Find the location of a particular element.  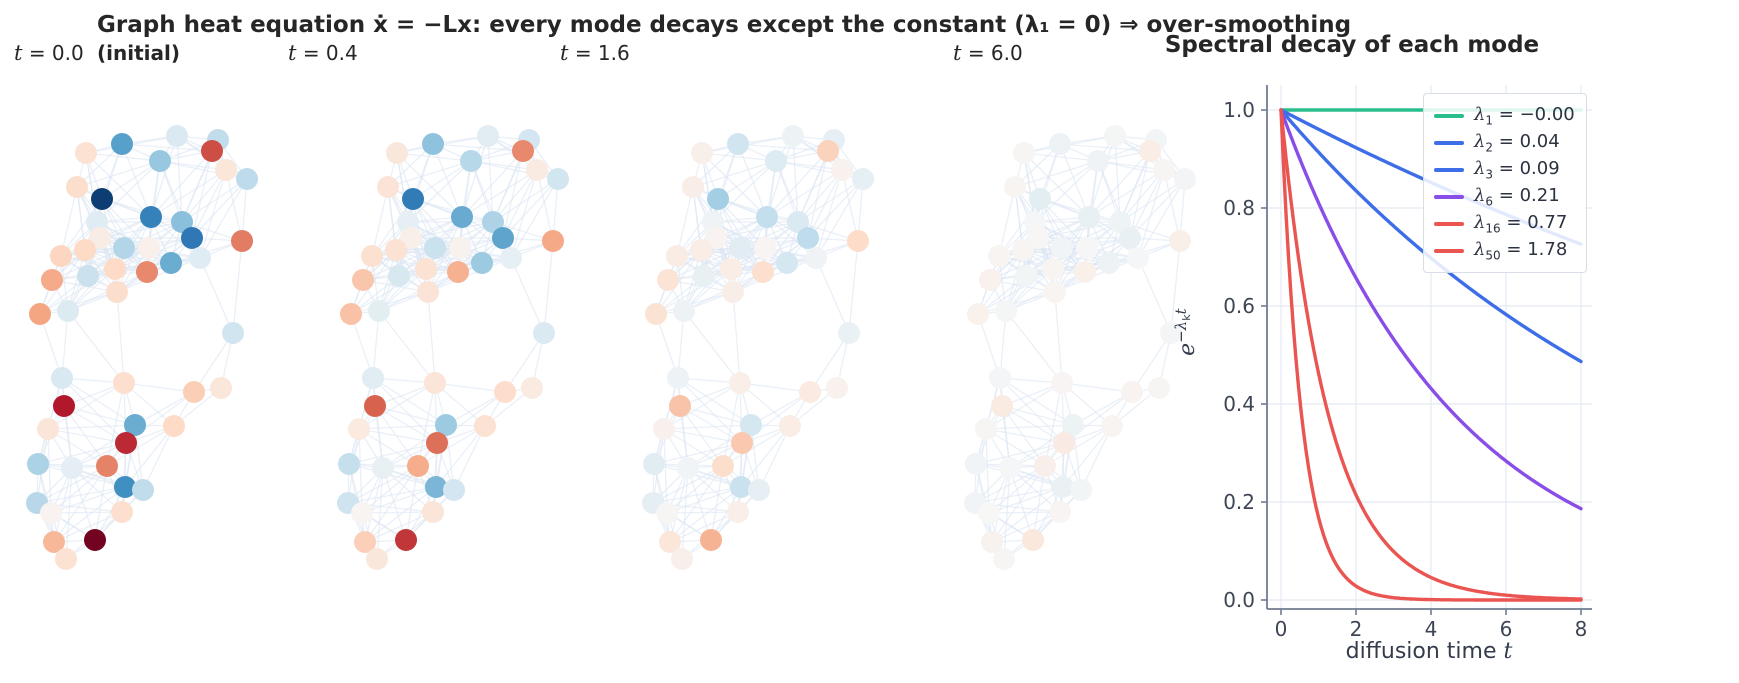

legend-row-lambda6: λ6 = 0.21 is located at coordinates (1505, 196).